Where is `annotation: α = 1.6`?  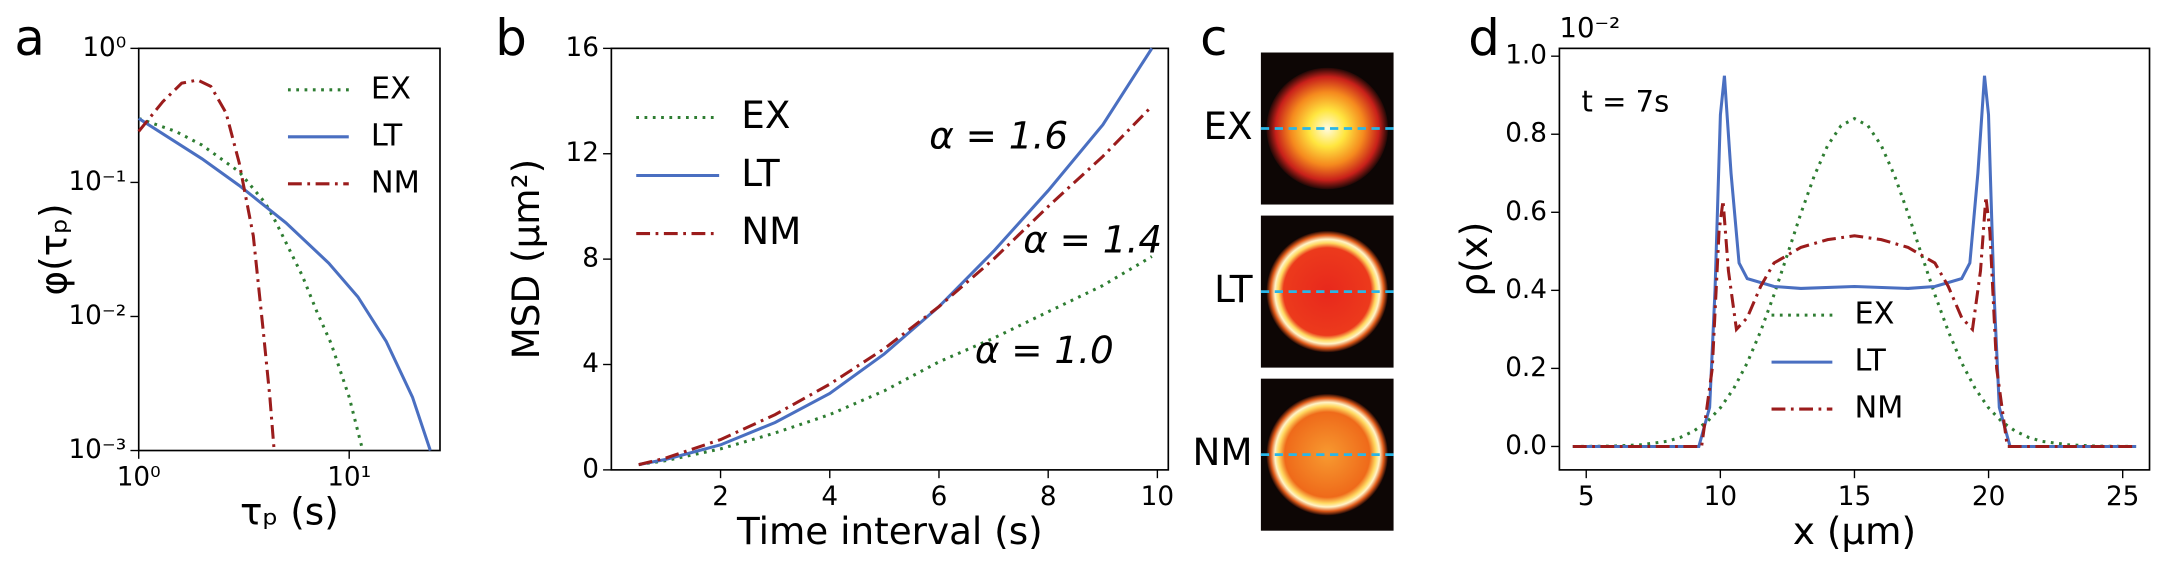 annotation: α = 1.6 is located at coordinates (998, 136).